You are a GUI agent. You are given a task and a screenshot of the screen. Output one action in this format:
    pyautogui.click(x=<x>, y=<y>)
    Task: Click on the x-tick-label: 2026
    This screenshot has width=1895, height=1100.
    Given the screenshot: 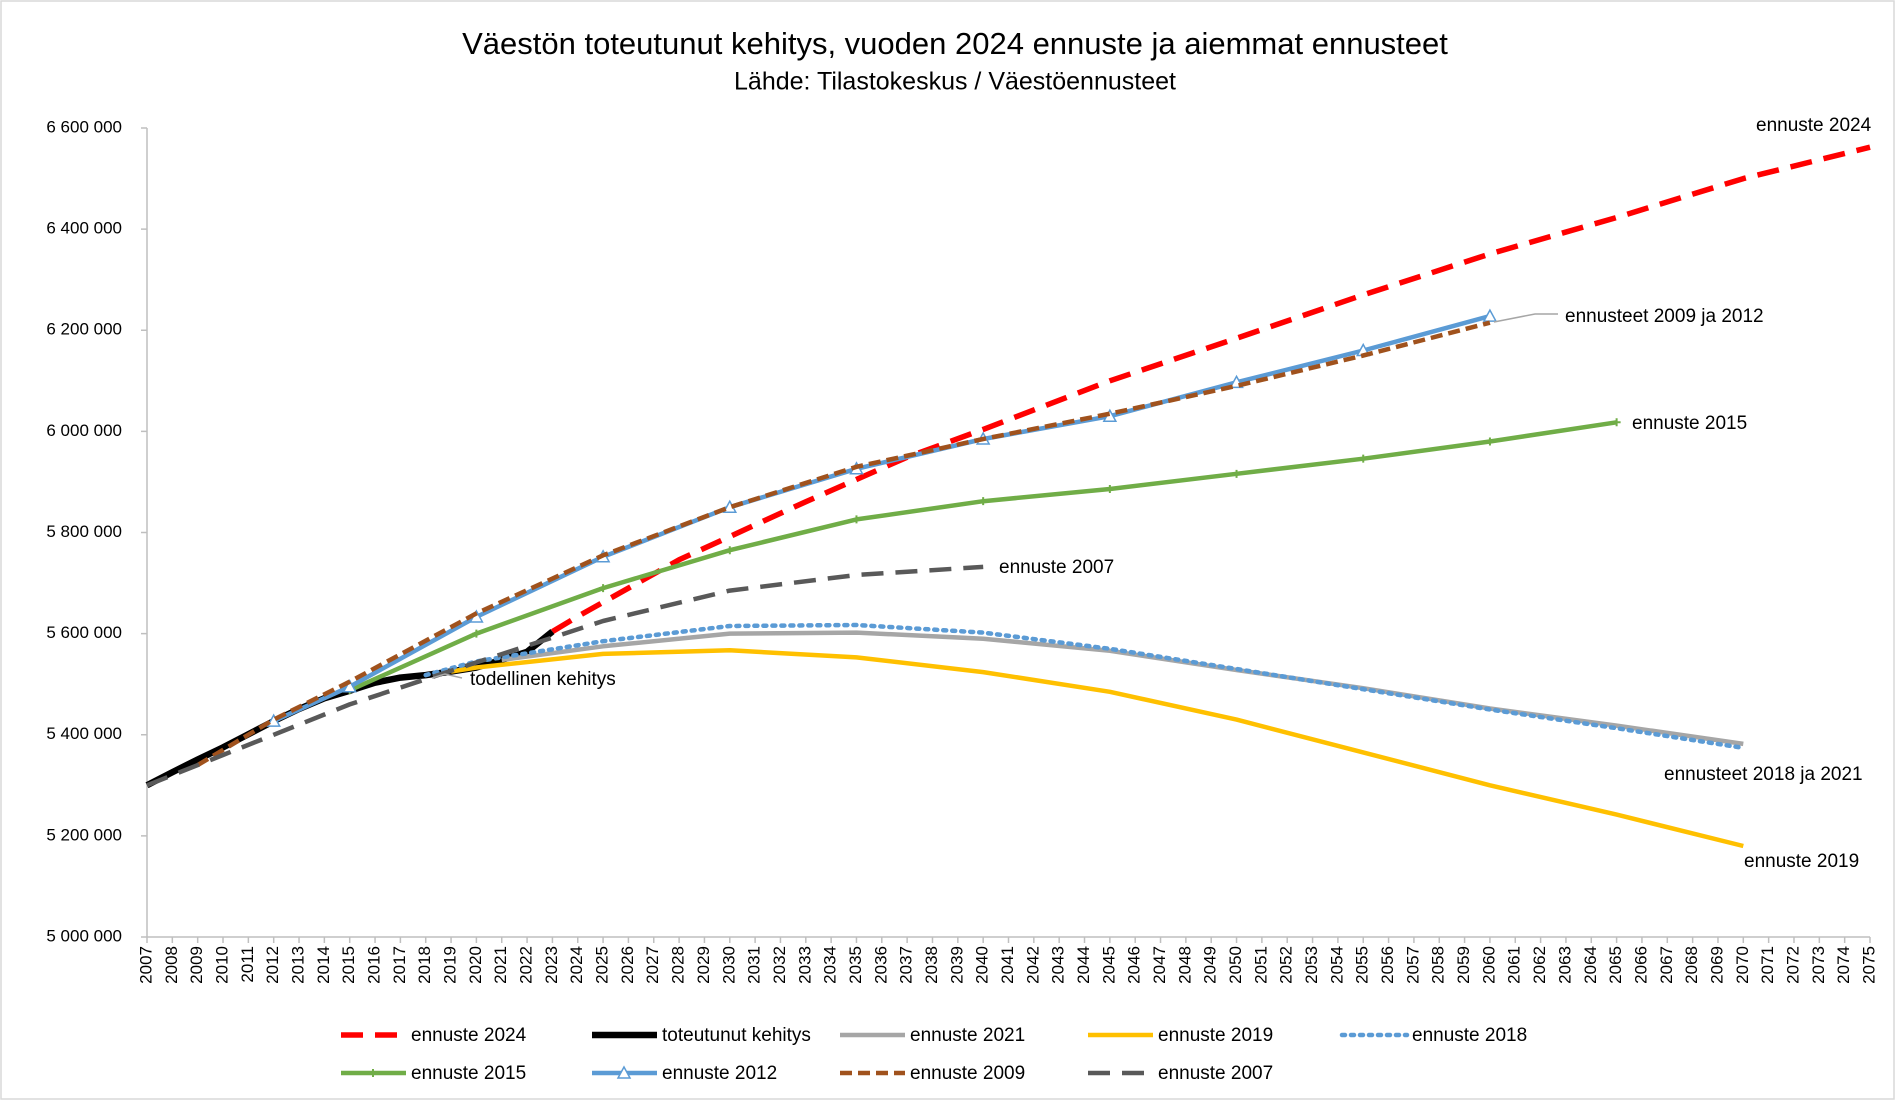 What is the action you would take?
    pyautogui.click(x=627, y=965)
    